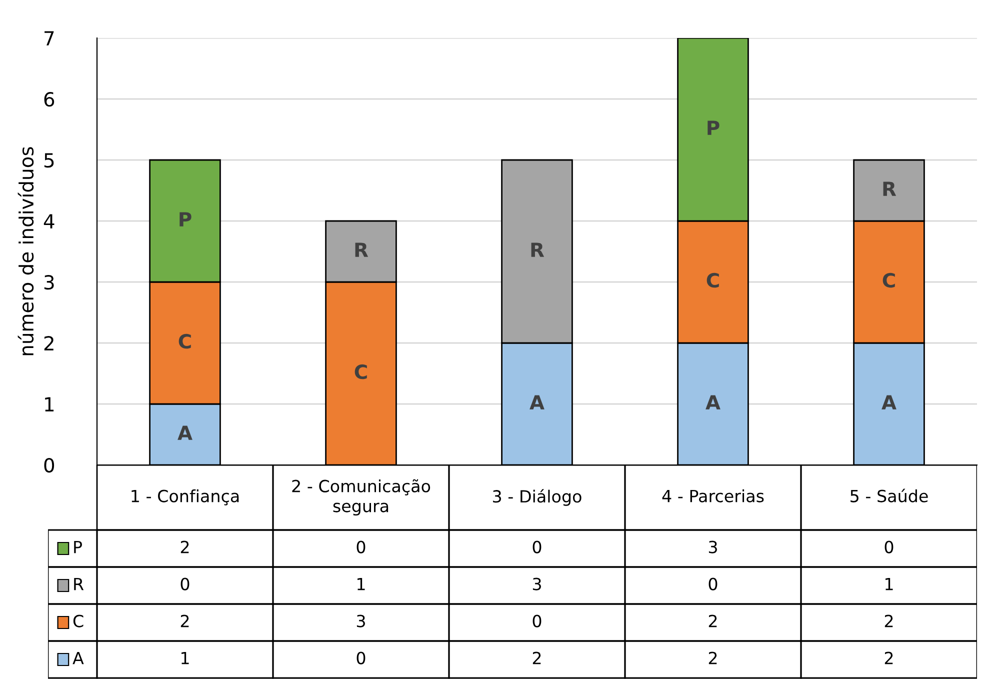 The image size is (987, 679). Describe the element at coordinates (49, 465) in the screenshot. I see `y-tick-label: 0` at that location.